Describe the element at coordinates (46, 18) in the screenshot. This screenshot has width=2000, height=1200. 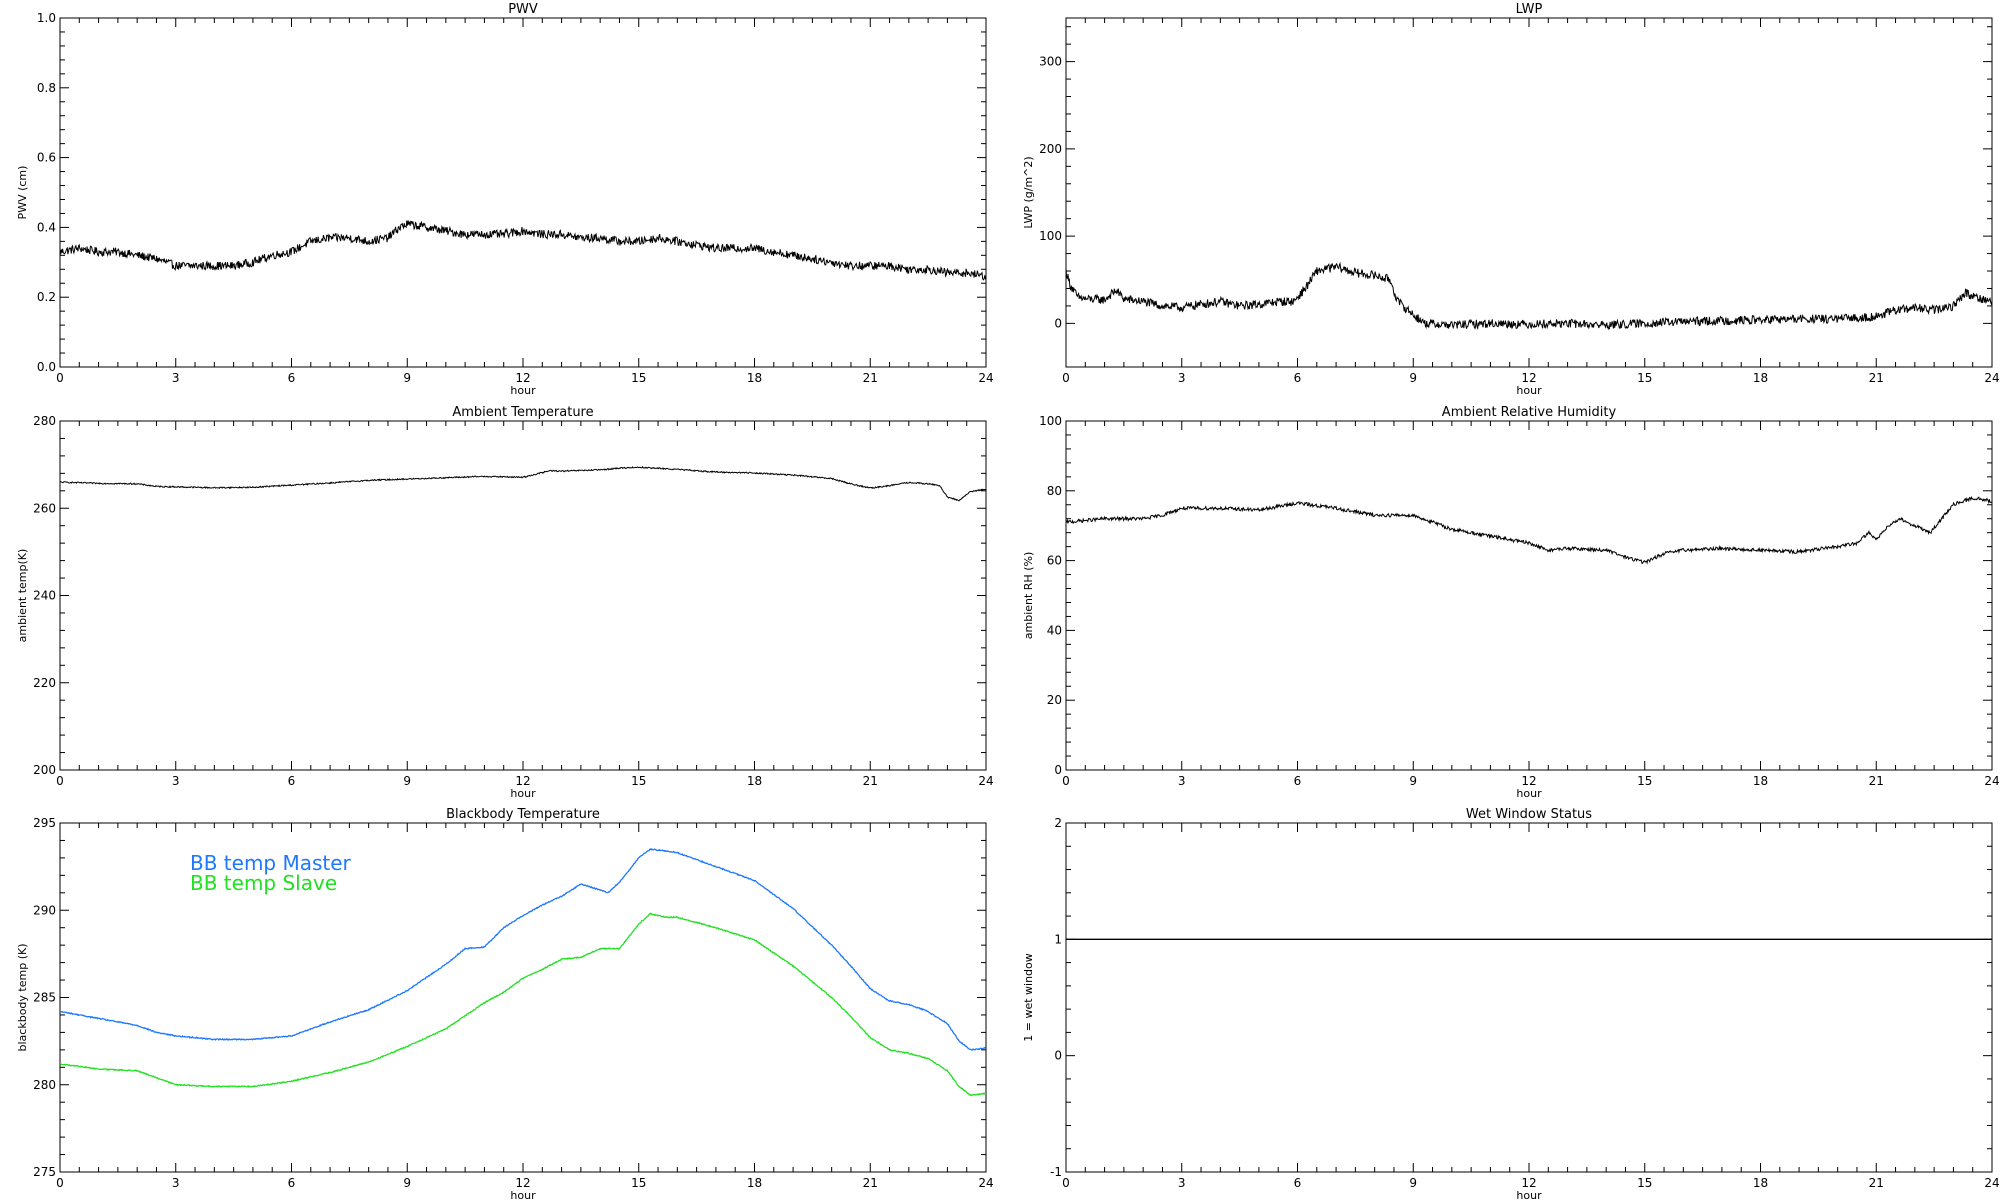
I see `y-tick-label: 1.0` at that location.